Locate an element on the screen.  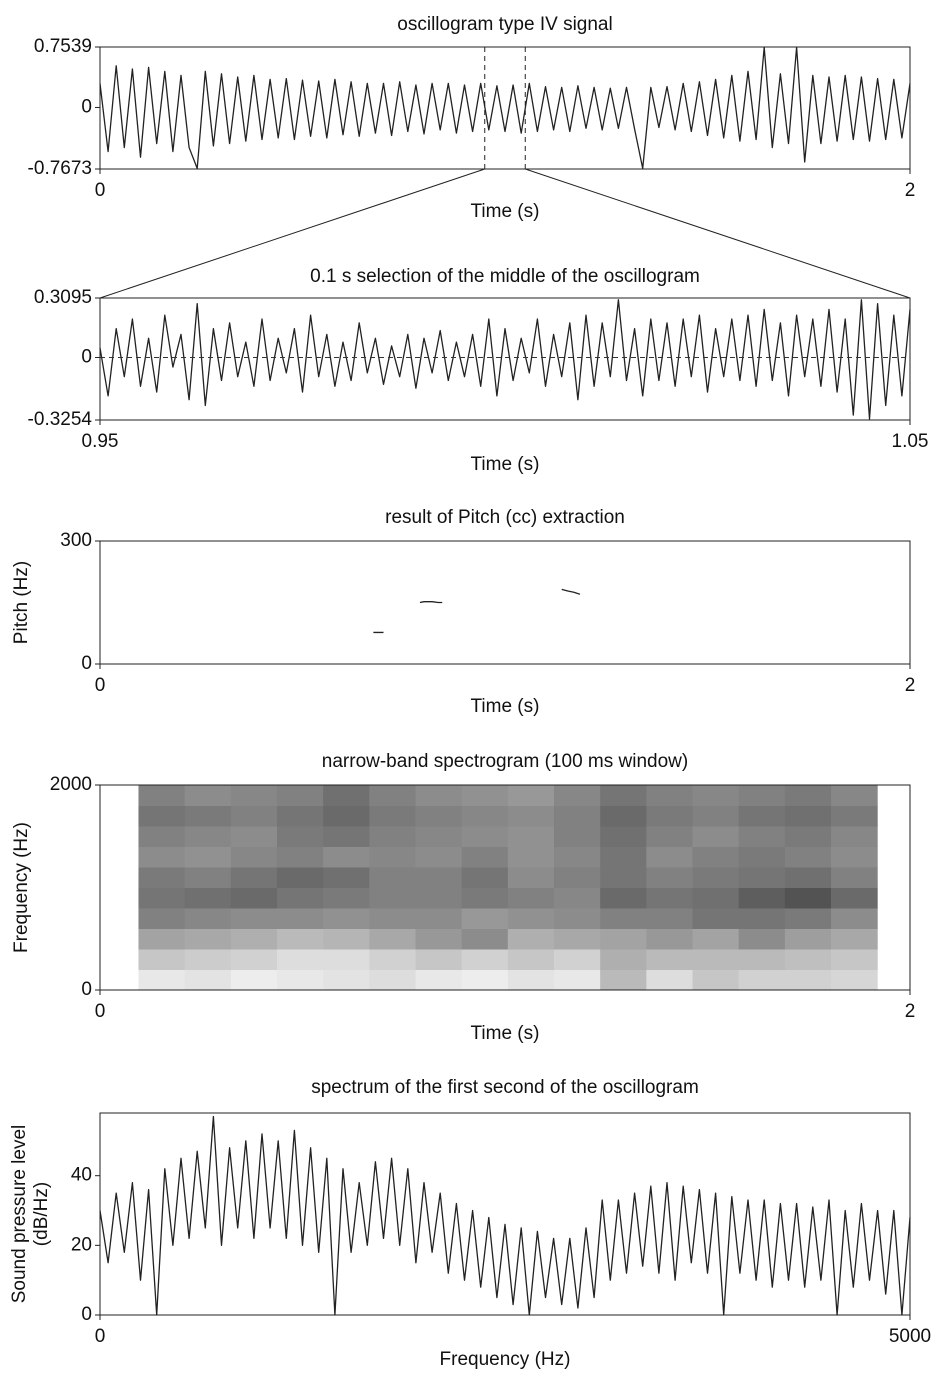
y-tick-label: 20 is located at coordinates (81, 1244).